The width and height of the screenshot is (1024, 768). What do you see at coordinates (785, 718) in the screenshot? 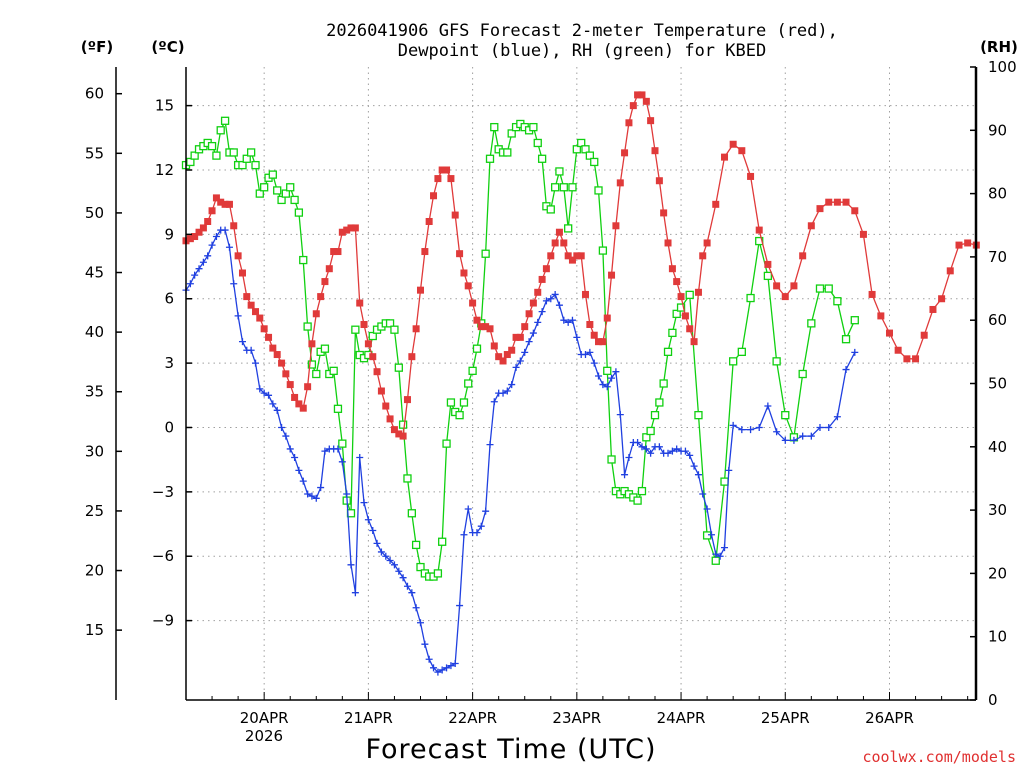
I see `date-label: 25APR` at bounding box center [785, 718].